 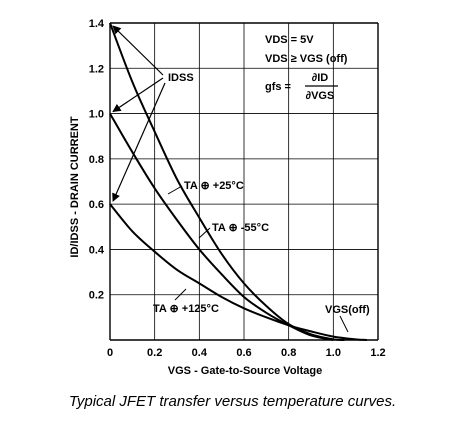 I want to click on x-tick-label: 0.6, so click(x=243, y=353).